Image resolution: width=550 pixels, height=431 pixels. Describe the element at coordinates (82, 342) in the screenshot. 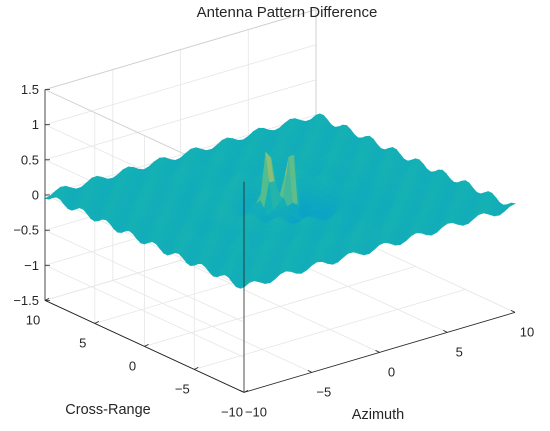

I see `y-tick-label-3: 5` at that location.